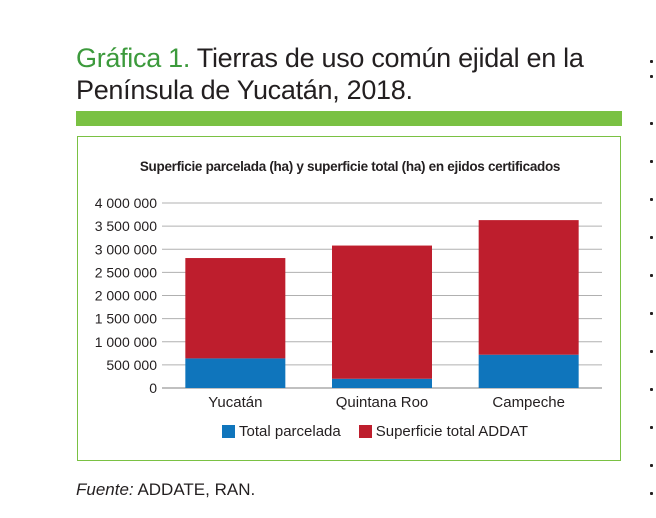 The width and height of the screenshot is (656, 518). What do you see at coordinates (126, 342) in the screenshot?
I see `y-tick-label: 1 000 000` at bounding box center [126, 342].